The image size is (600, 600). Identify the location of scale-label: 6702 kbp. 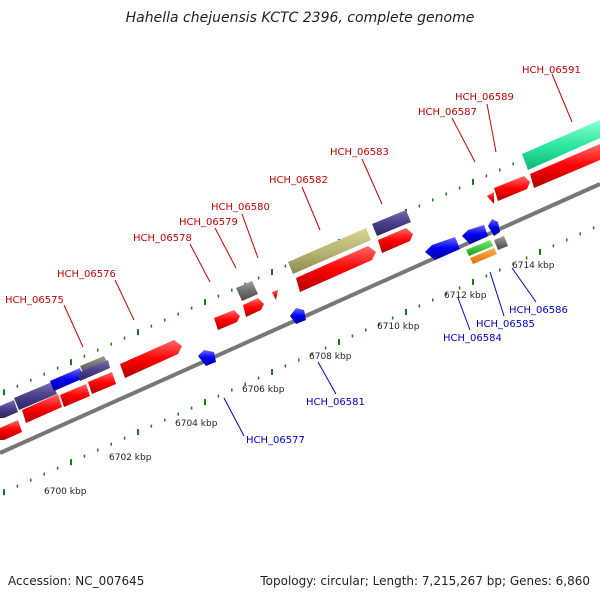
(130, 458).